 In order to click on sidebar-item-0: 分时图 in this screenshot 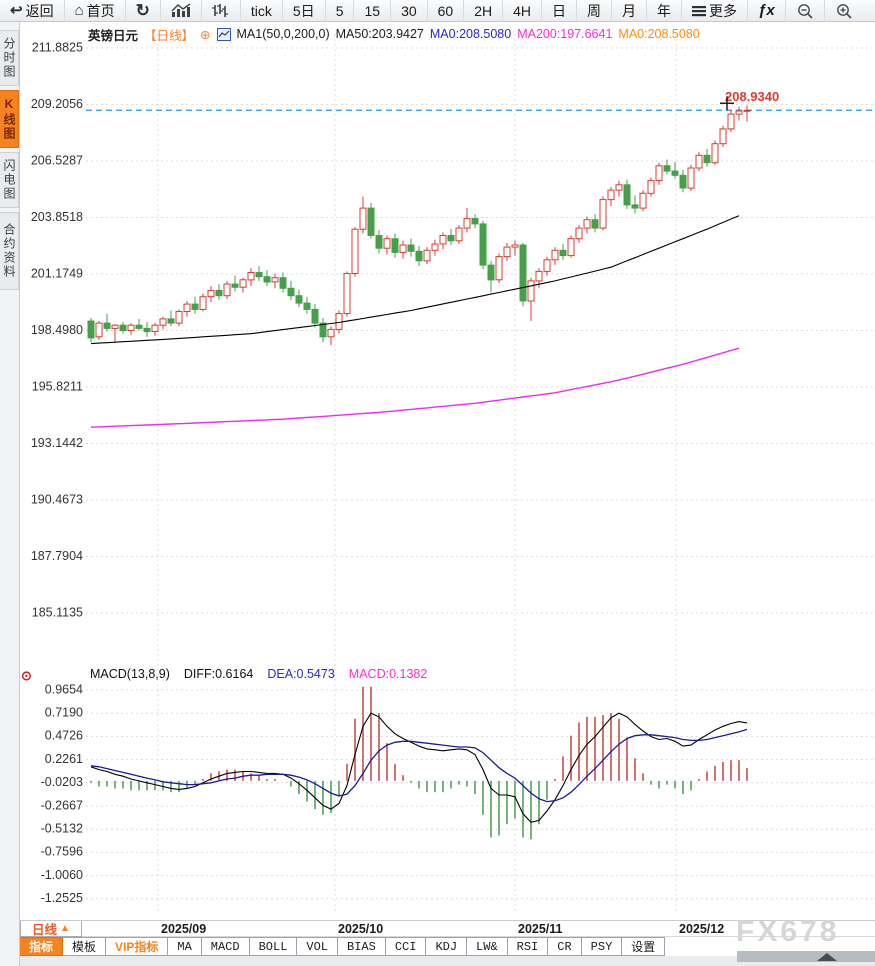, I will do `click(9, 58)`.